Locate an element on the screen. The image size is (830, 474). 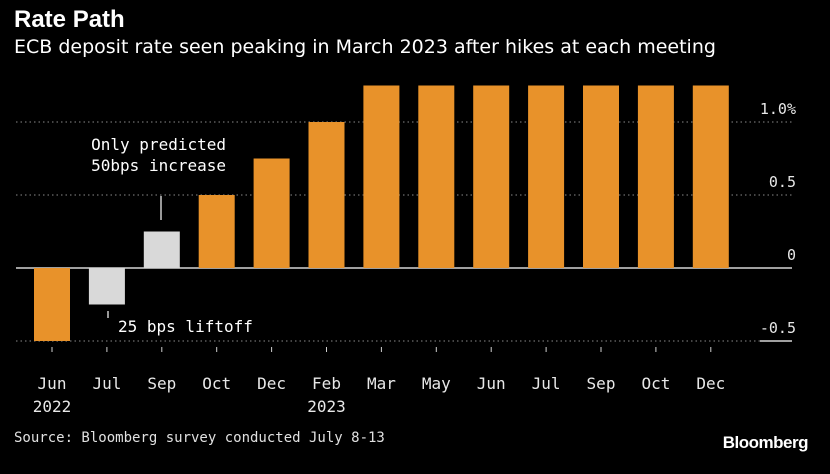
annotation-text: Only predicted is located at coordinates (158, 144).